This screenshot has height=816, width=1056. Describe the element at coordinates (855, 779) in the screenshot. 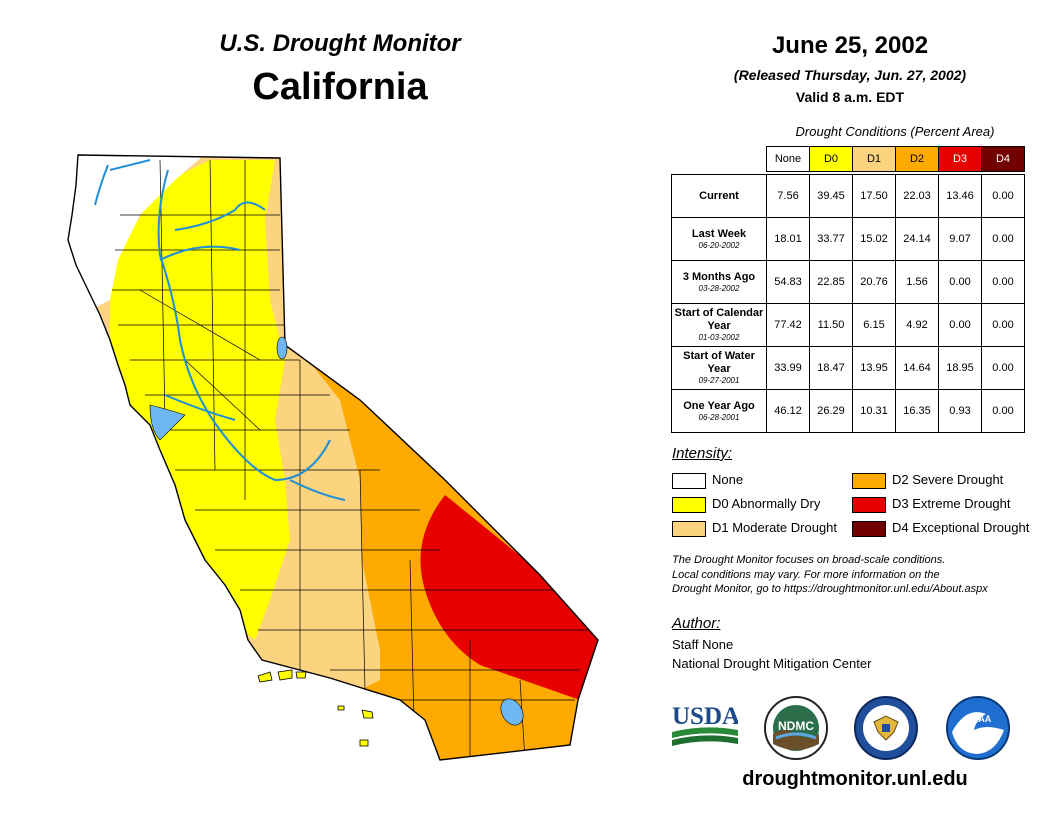

I see `website-url: droughtmonitor.unl.edu` at that location.